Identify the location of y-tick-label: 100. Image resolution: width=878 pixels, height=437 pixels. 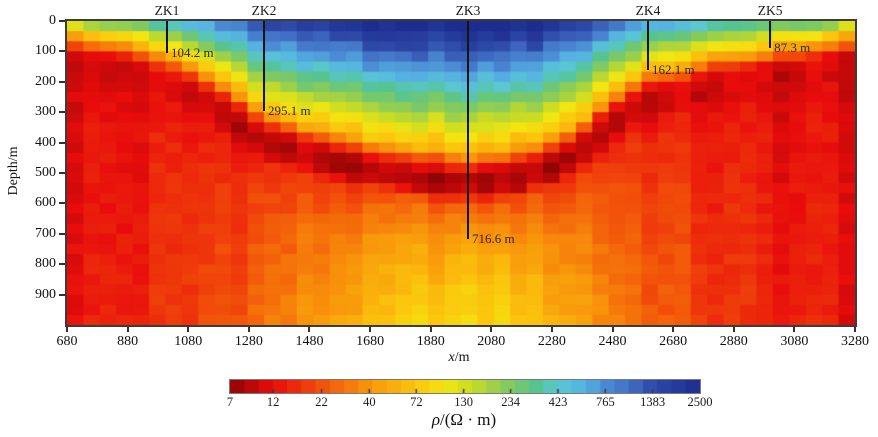
(45, 51).